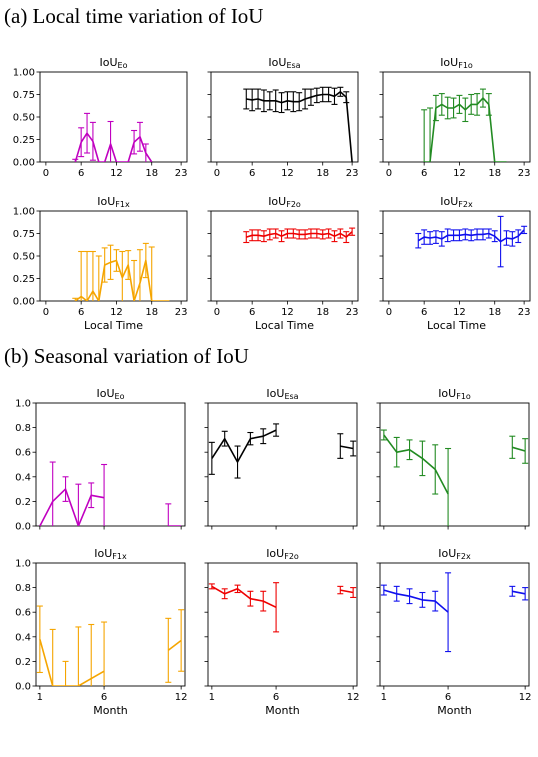  Describe the element at coordinates (24, 257) in the screenshot. I see `y-tick-label: 0.50` at that location.